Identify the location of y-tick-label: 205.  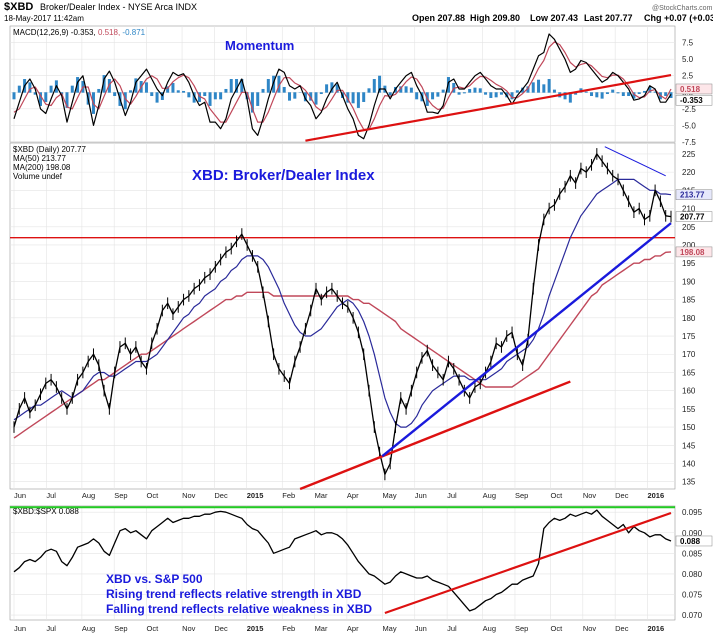
(689, 227).